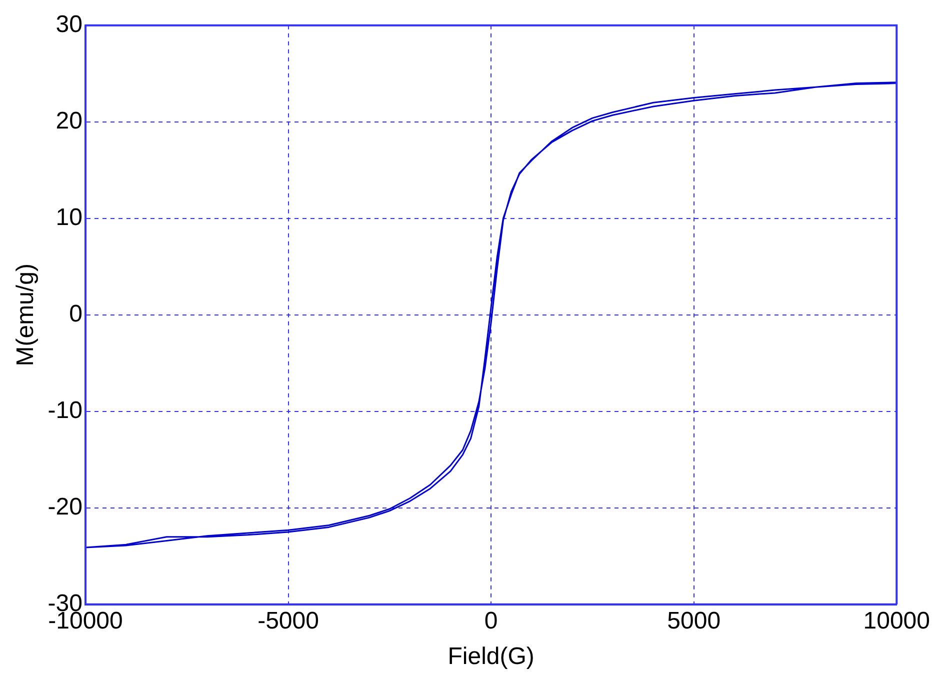 Image resolution: width=941 pixels, height=684 pixels. What do you see at coordinates (69, 121) in the screenshot?
I see `y-tick-label: 20` at bounding box center [69, 121].